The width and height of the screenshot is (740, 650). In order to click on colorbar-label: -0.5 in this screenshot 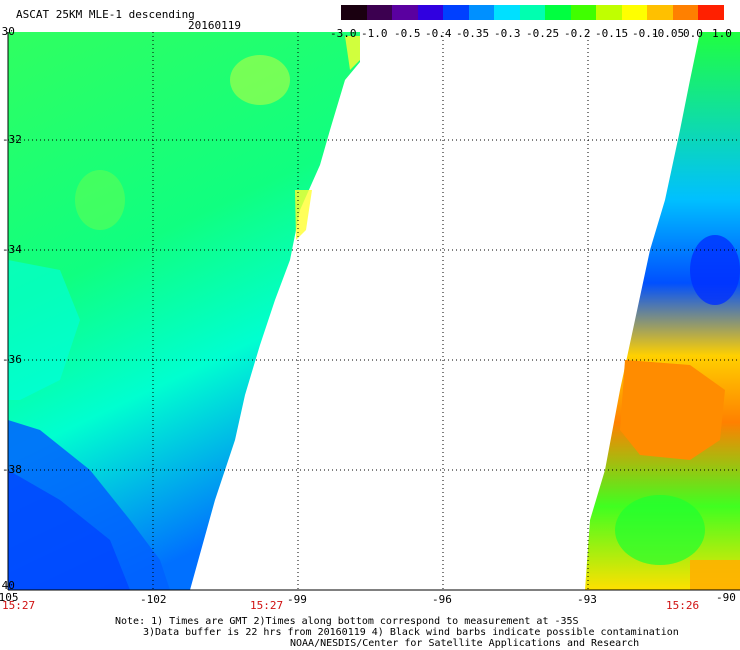, I will do `click(407, 33)`.